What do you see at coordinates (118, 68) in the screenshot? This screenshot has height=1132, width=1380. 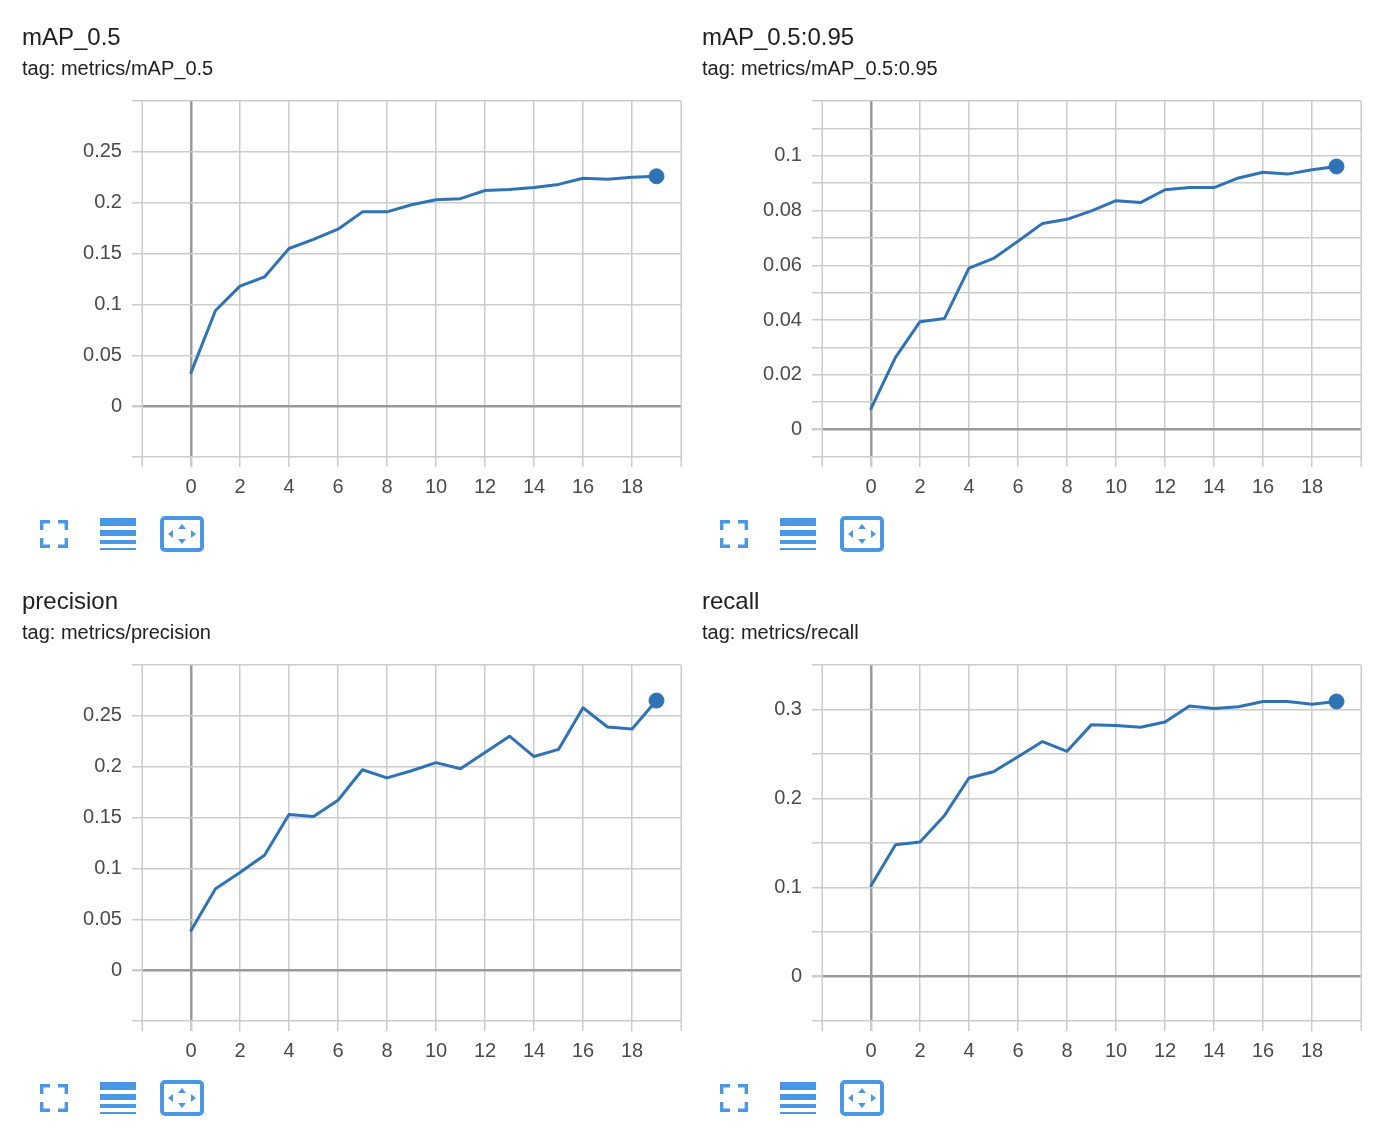 I see `chart-subtitle: tag: metrics/mAP_0.5` at bounding box center [118, 68].